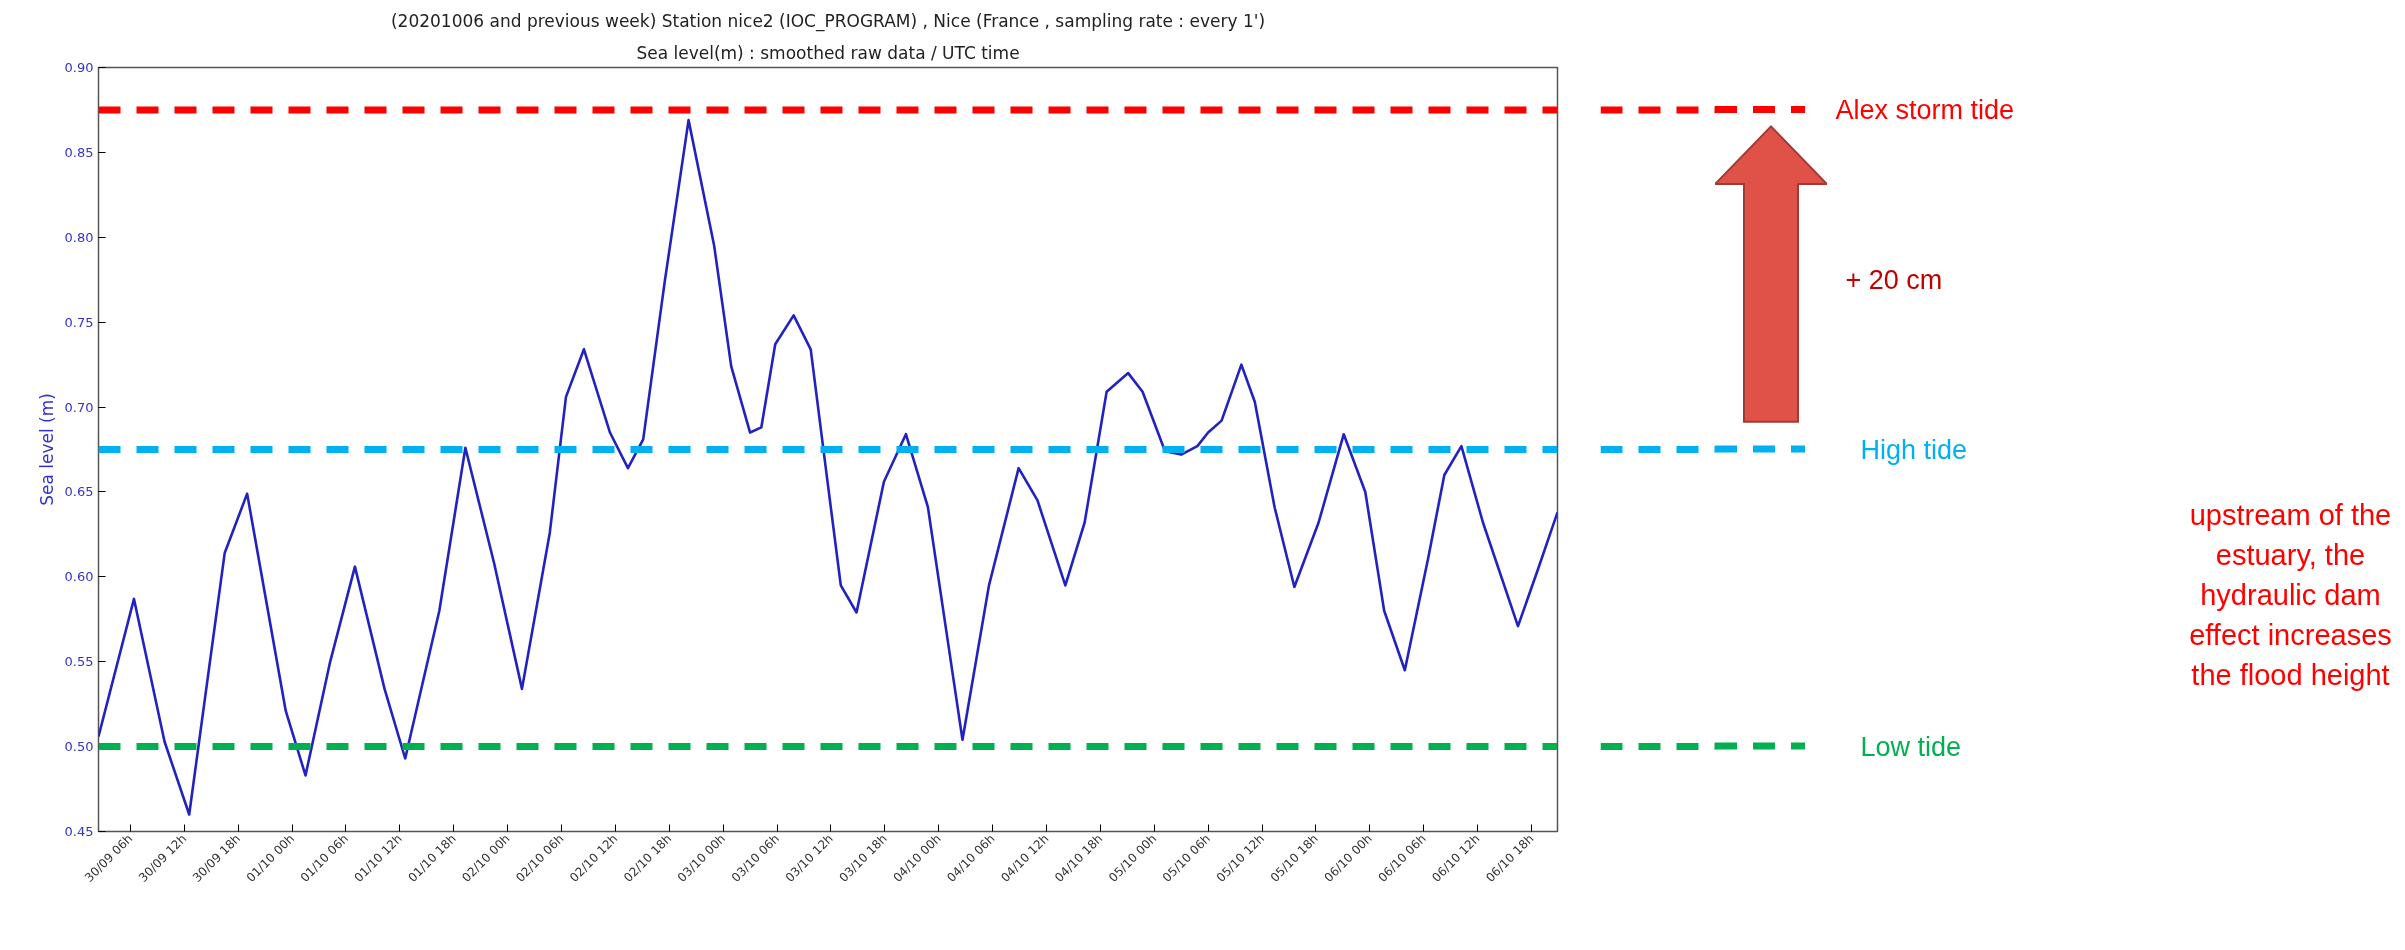  Describe the element at coordinates (79, 152) in the screenshot. I see `y-tick-label: 0.85` at that location.